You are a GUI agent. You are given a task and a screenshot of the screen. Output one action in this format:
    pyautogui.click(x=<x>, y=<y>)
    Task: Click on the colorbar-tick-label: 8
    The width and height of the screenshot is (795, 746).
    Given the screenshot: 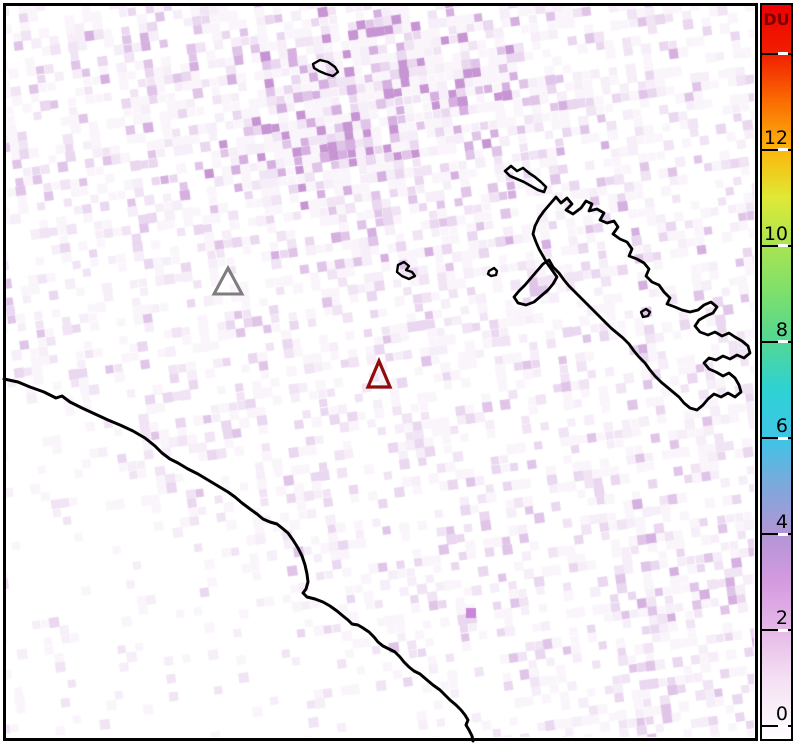 What is the action you would take?
    pyautogui.click(x=781, y=329)
    